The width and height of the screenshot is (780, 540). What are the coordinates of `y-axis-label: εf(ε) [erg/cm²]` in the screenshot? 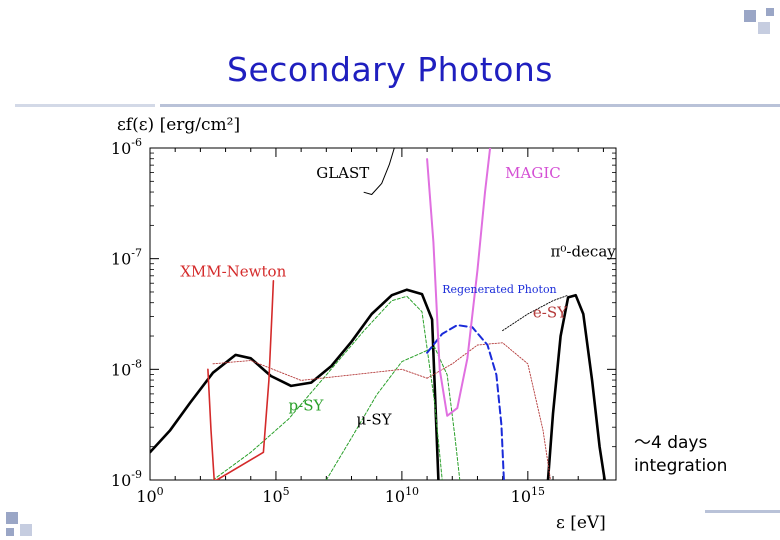 It's located at (178, 125).